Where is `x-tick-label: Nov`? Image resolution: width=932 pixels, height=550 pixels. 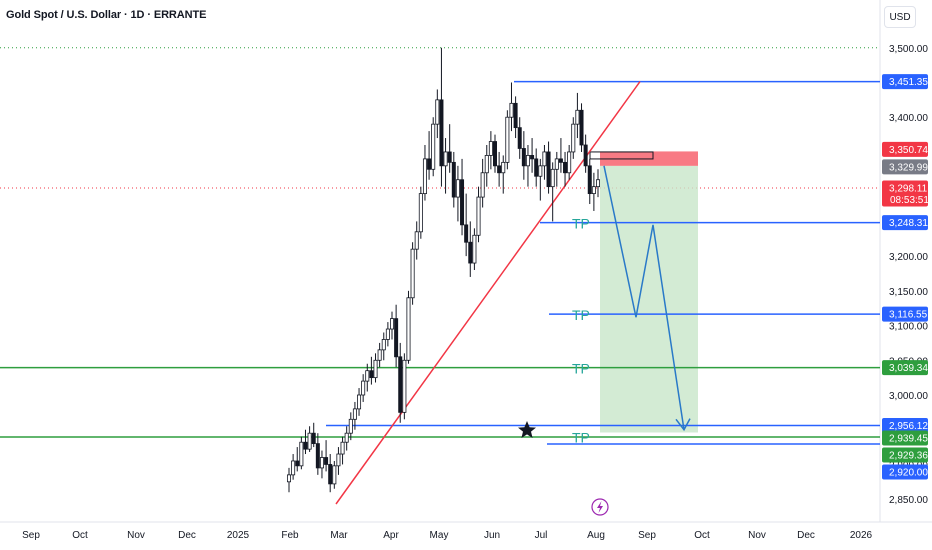 x-tick-label: Nov is located at coordinates (136, 535).